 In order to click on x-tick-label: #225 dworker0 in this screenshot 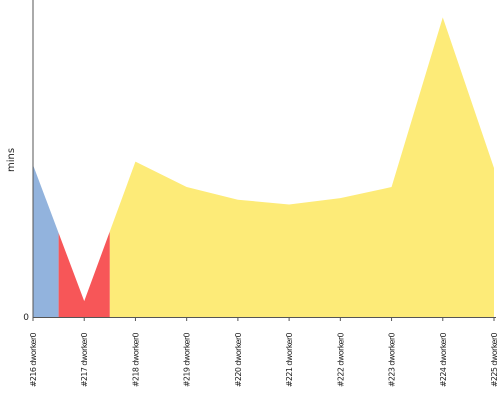, I will do `click(494, 359)`.